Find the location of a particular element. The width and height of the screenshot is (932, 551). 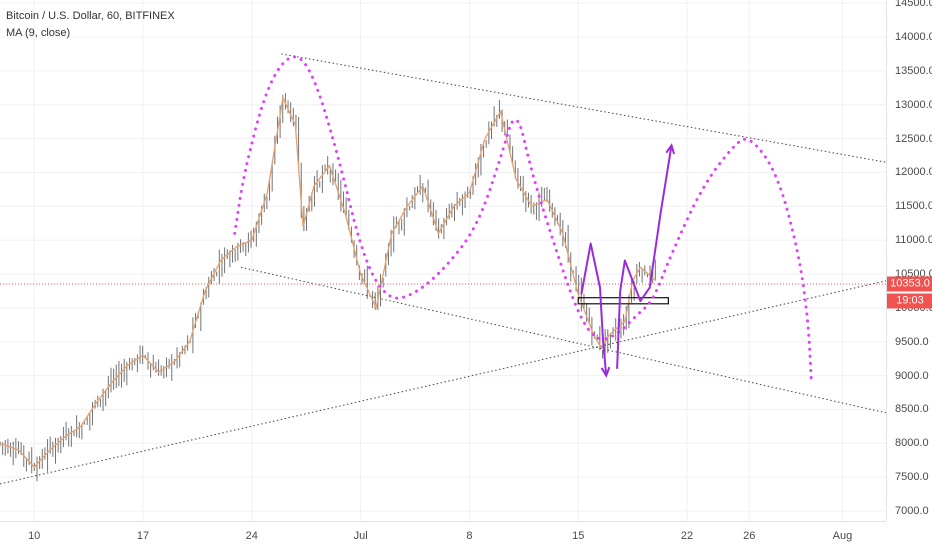

down-arrow is located at coordinates (594, 309).